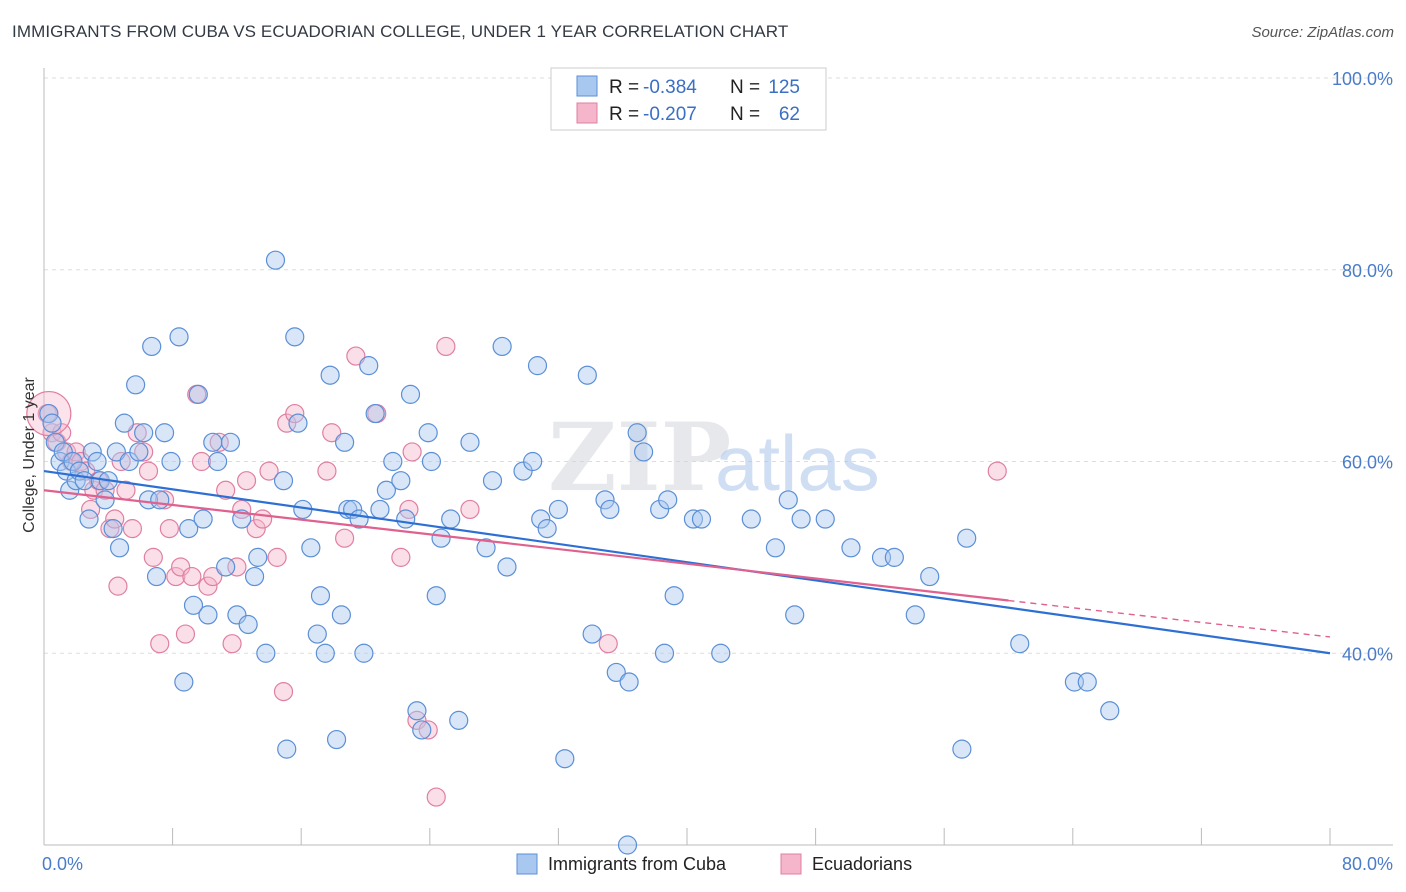 This screenshot has width=1406, height=892. What do you see at coordinates (714, 864) in the screenshot?
I see `series-legend: Immigrants from Cuba Ecuadorians` at bounding box center [714, 864].